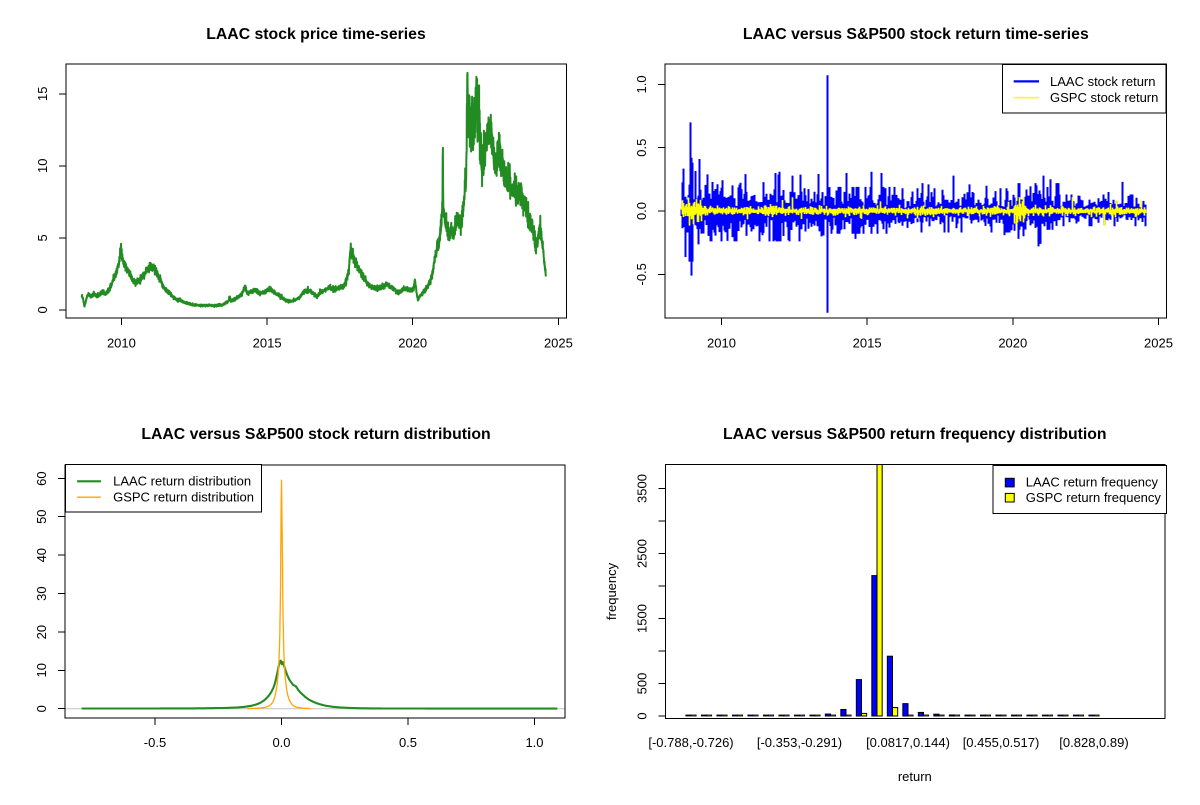  What do you see at coordinates (642, 684) in the screenshot?
I see `svg-text: 500` at bounding box center [642, 684].